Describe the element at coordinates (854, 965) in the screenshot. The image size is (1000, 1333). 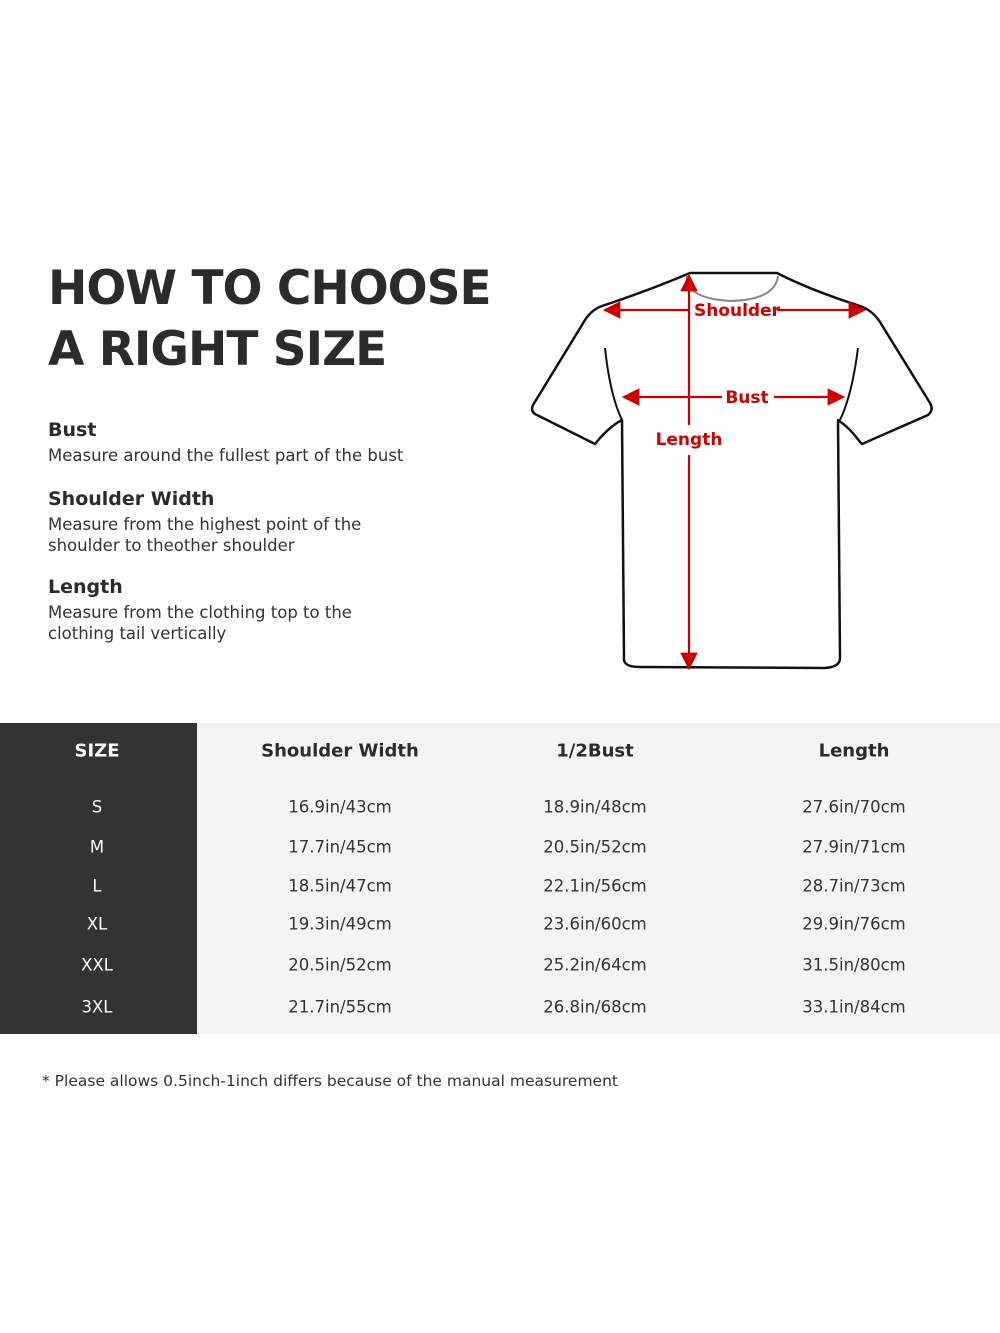
I see `table-cell: 31.5in/80cm` at that location.